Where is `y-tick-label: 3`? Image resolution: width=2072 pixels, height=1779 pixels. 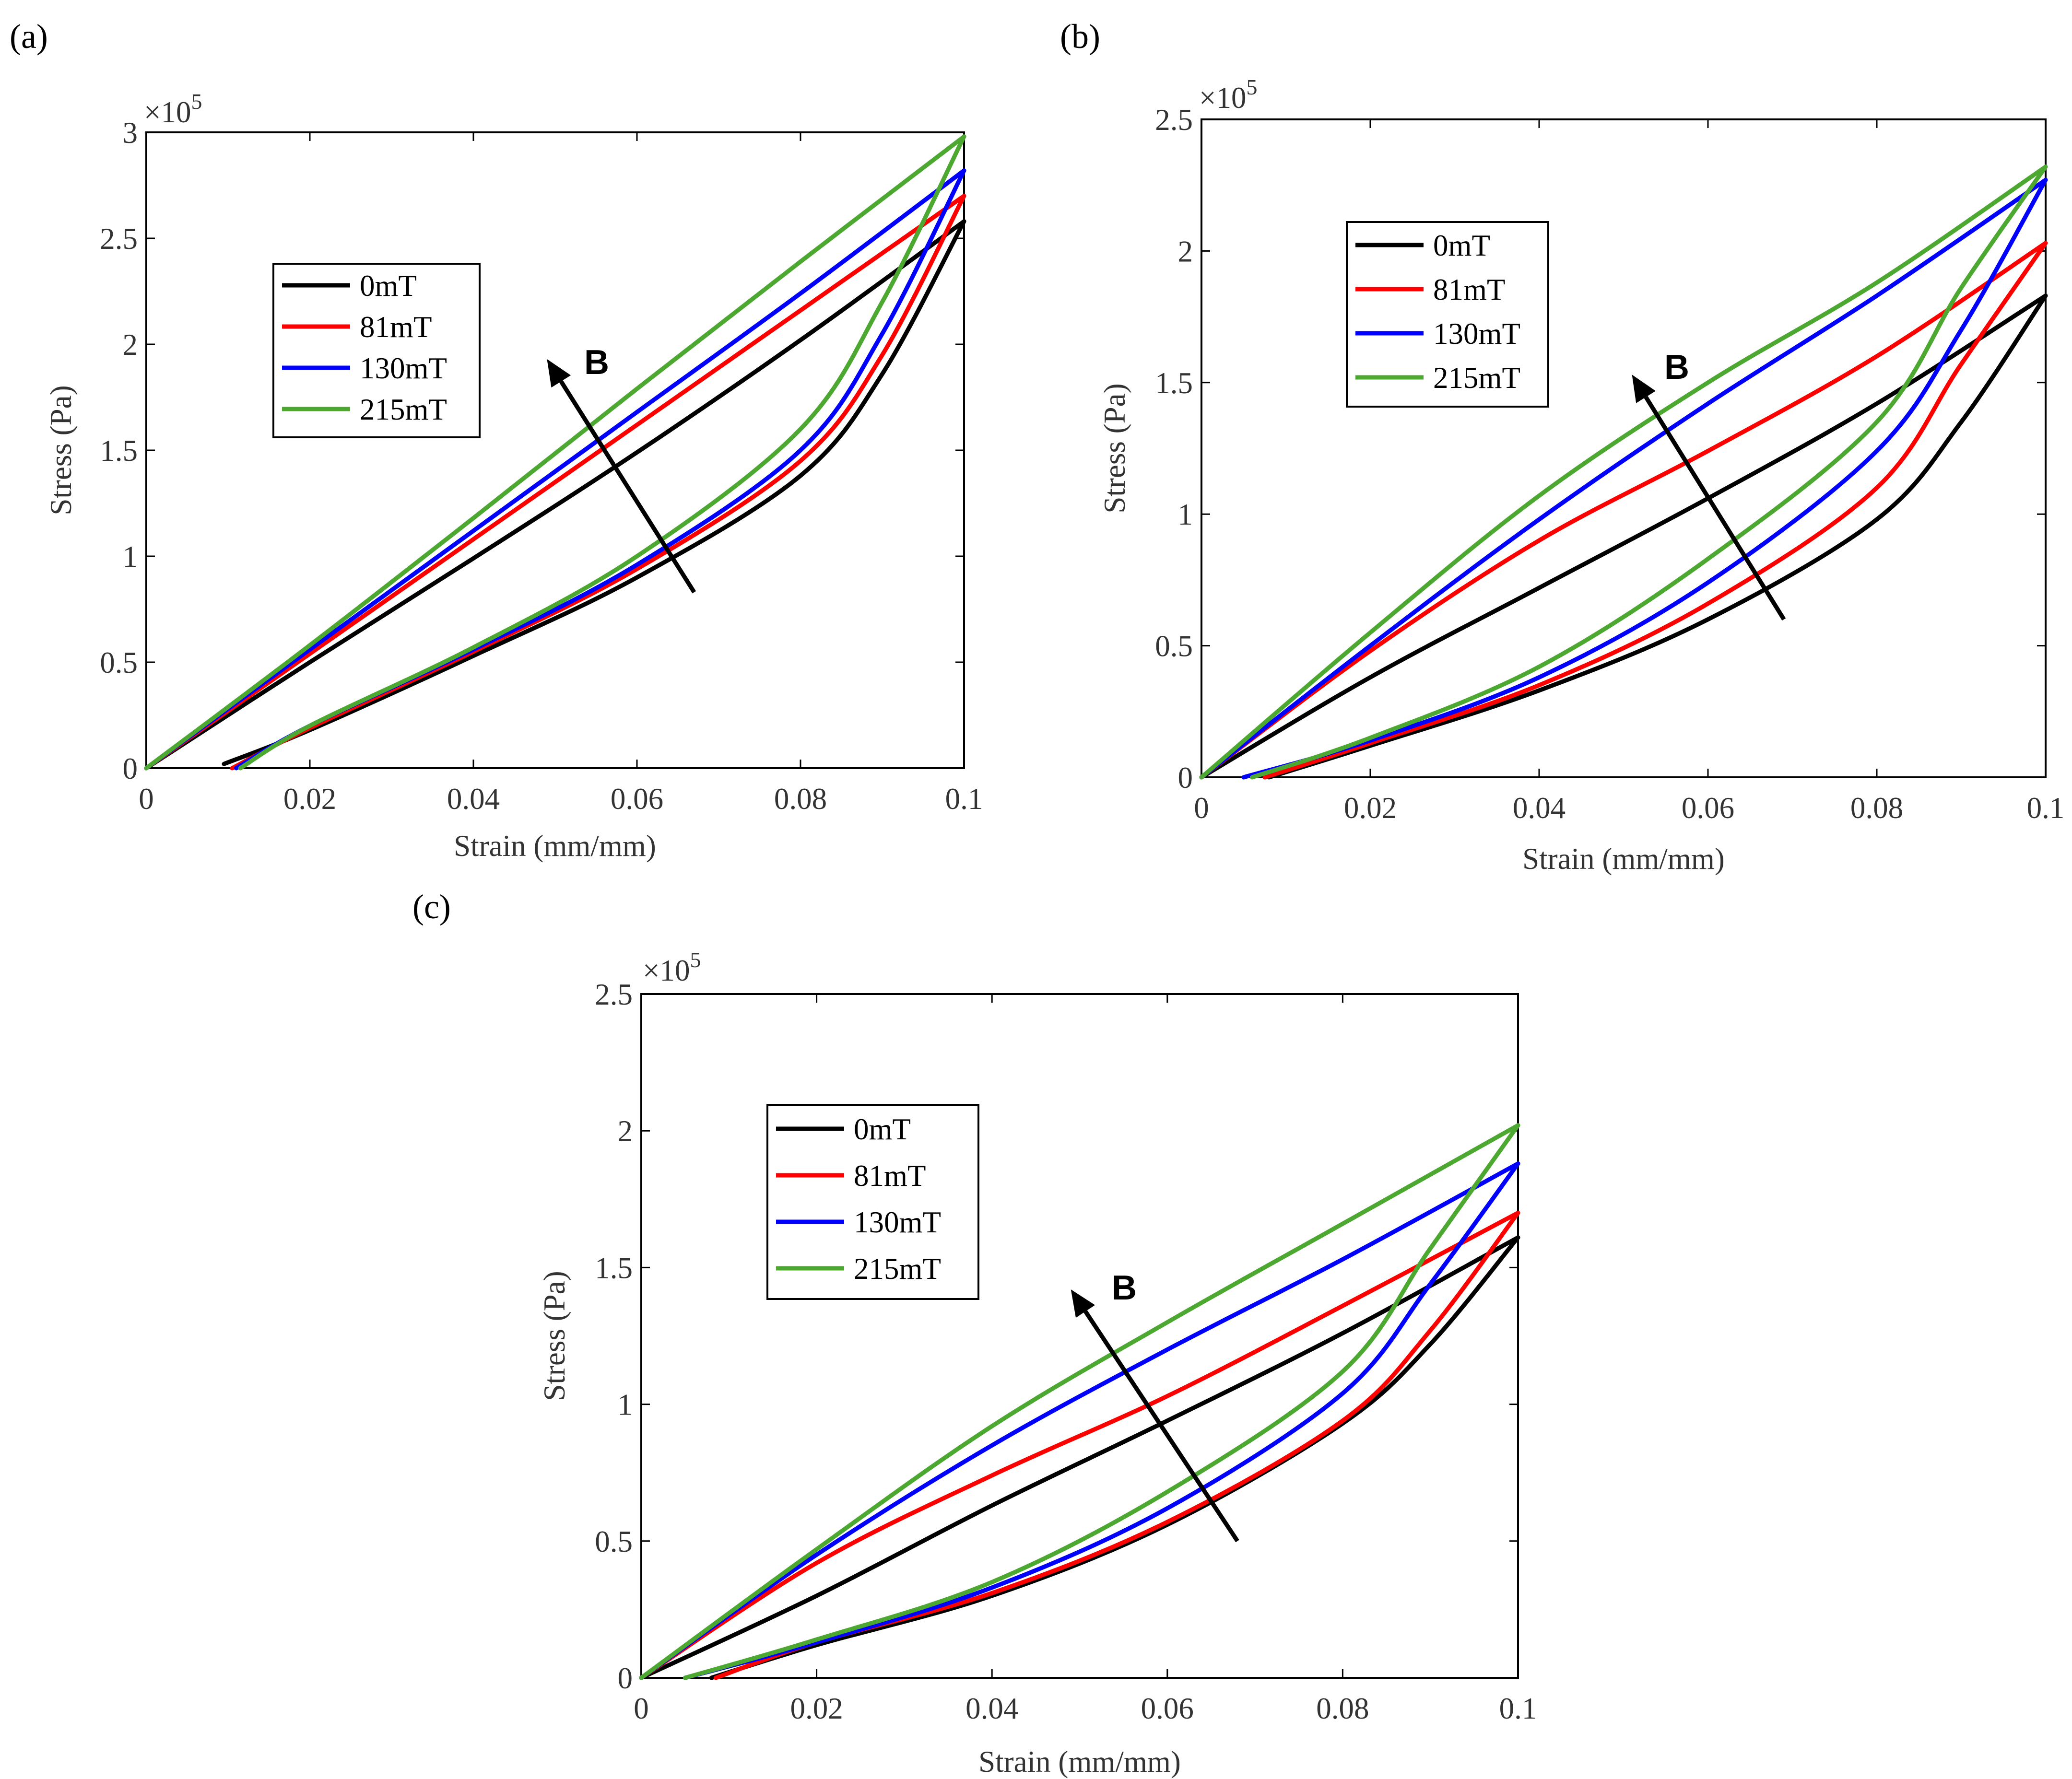
y-tick-label: 3 is located at coordinates (130, 133).